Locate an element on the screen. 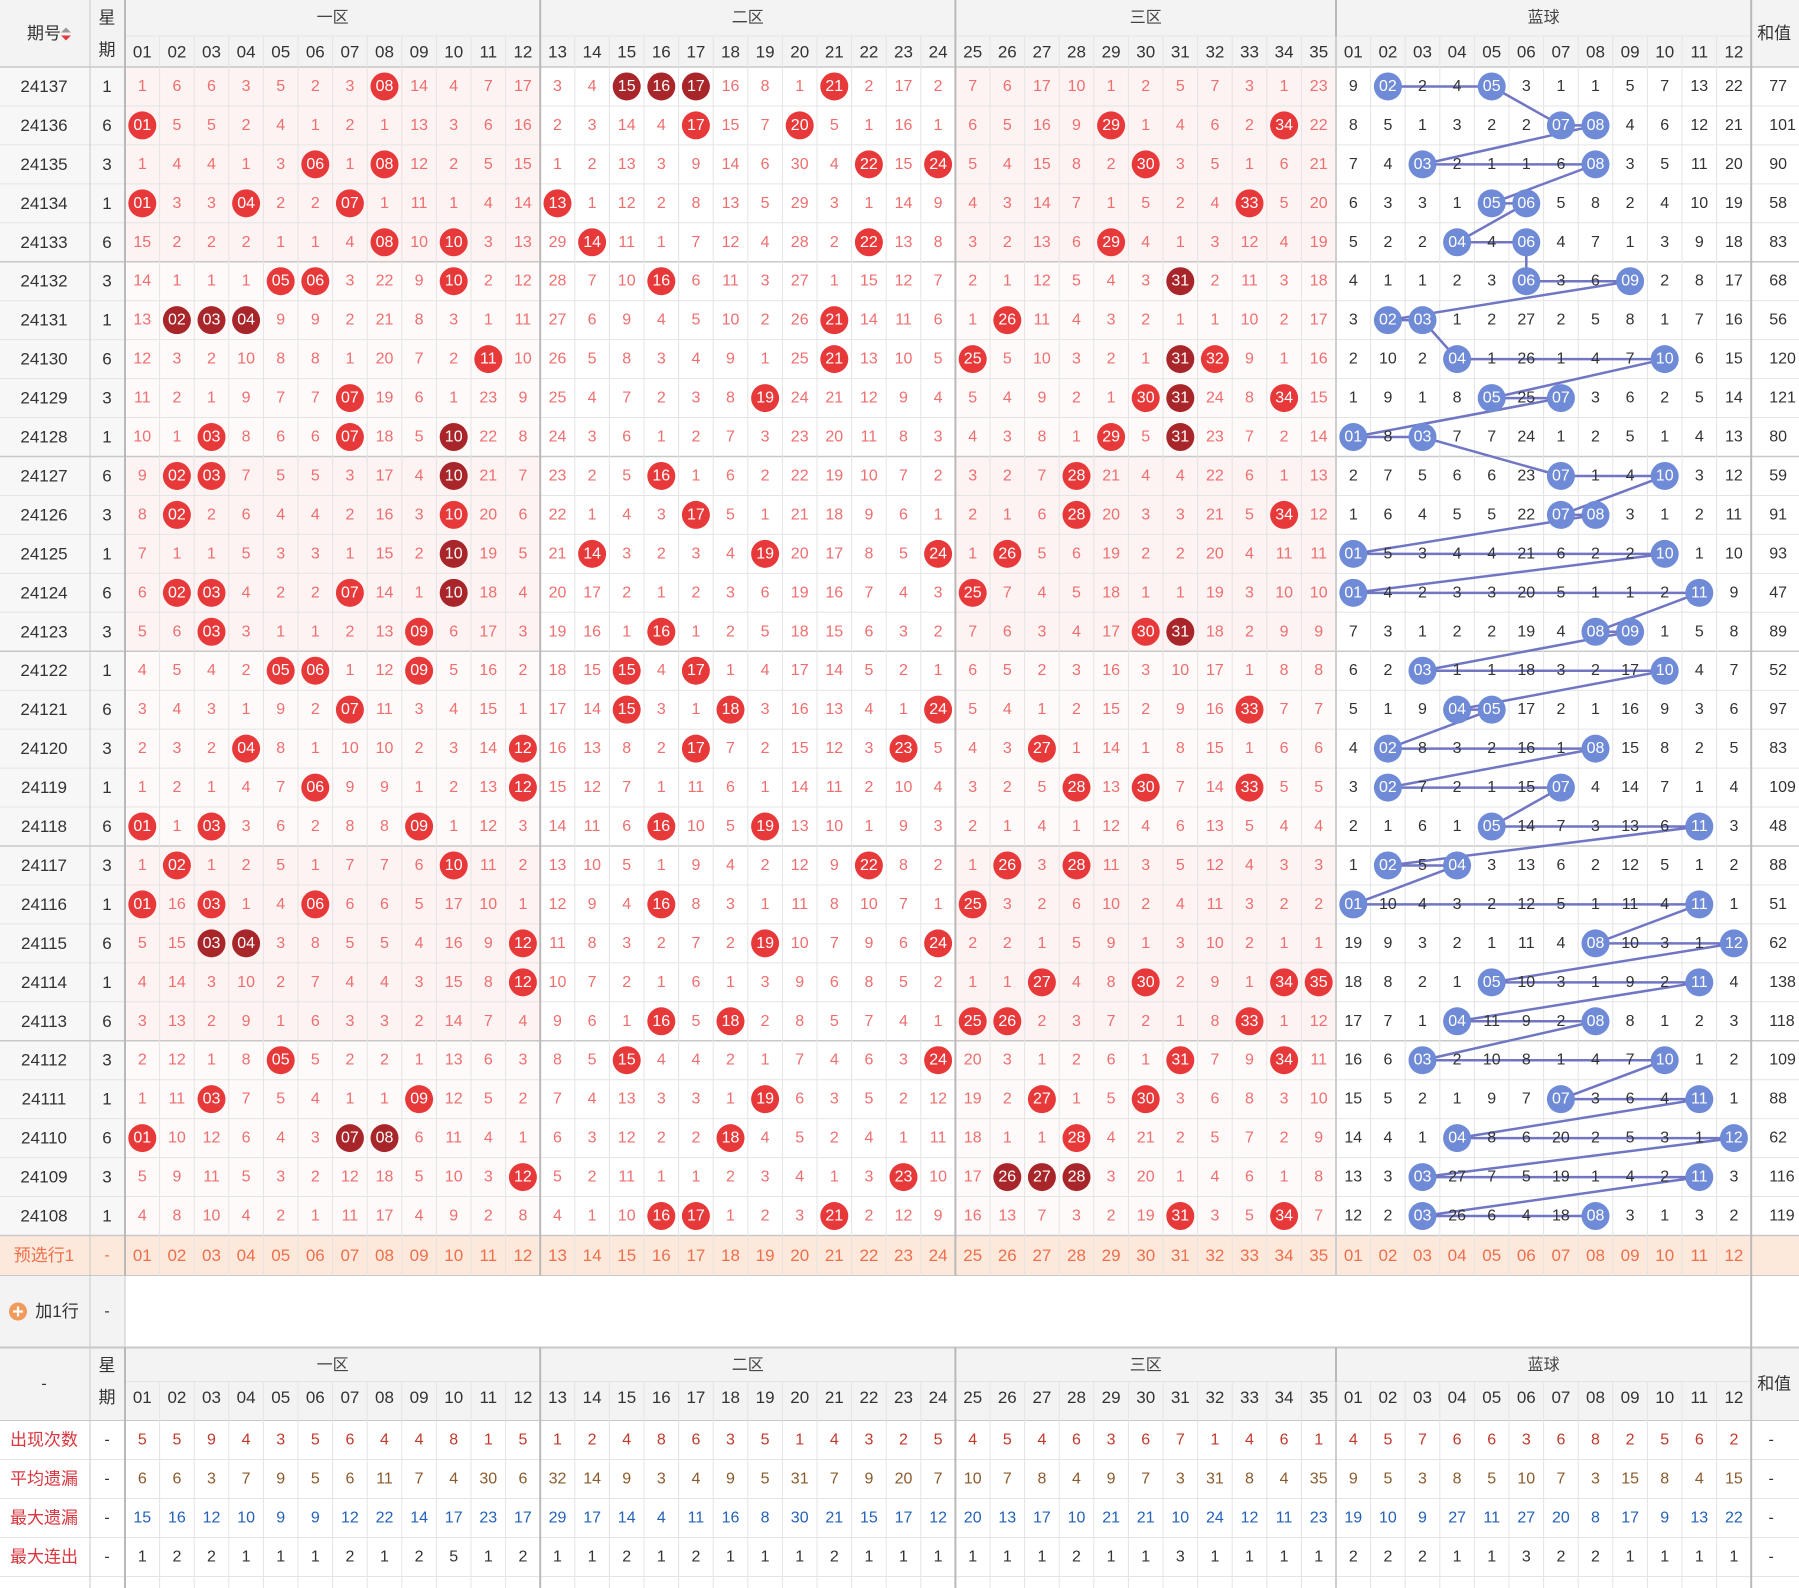 The width and height of the screenshot is (1799, 1588). preselect-red-number: 03 is located at coordinates (211, 1255).